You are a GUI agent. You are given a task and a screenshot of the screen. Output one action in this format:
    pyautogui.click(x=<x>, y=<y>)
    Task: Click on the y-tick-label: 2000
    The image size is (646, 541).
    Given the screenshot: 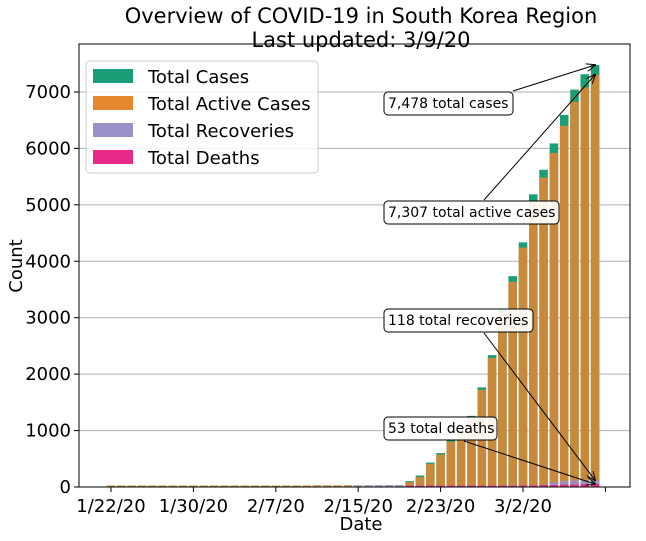 What is the action you would take?
    pyautogui.click(x=48, y=374)
    